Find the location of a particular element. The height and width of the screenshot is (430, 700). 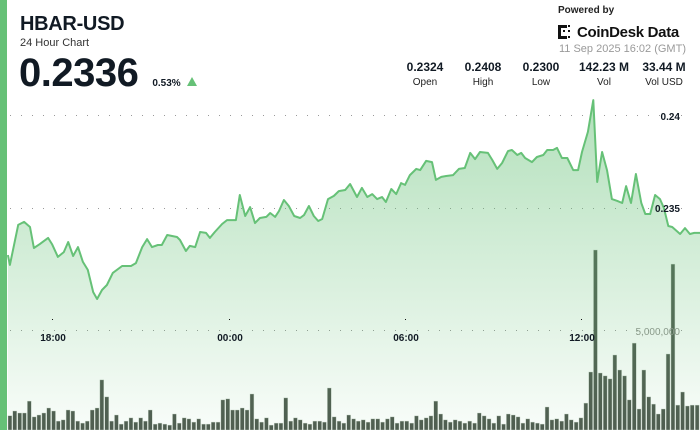

stat-value: 142.23 M is located at coordinates (604, 67).